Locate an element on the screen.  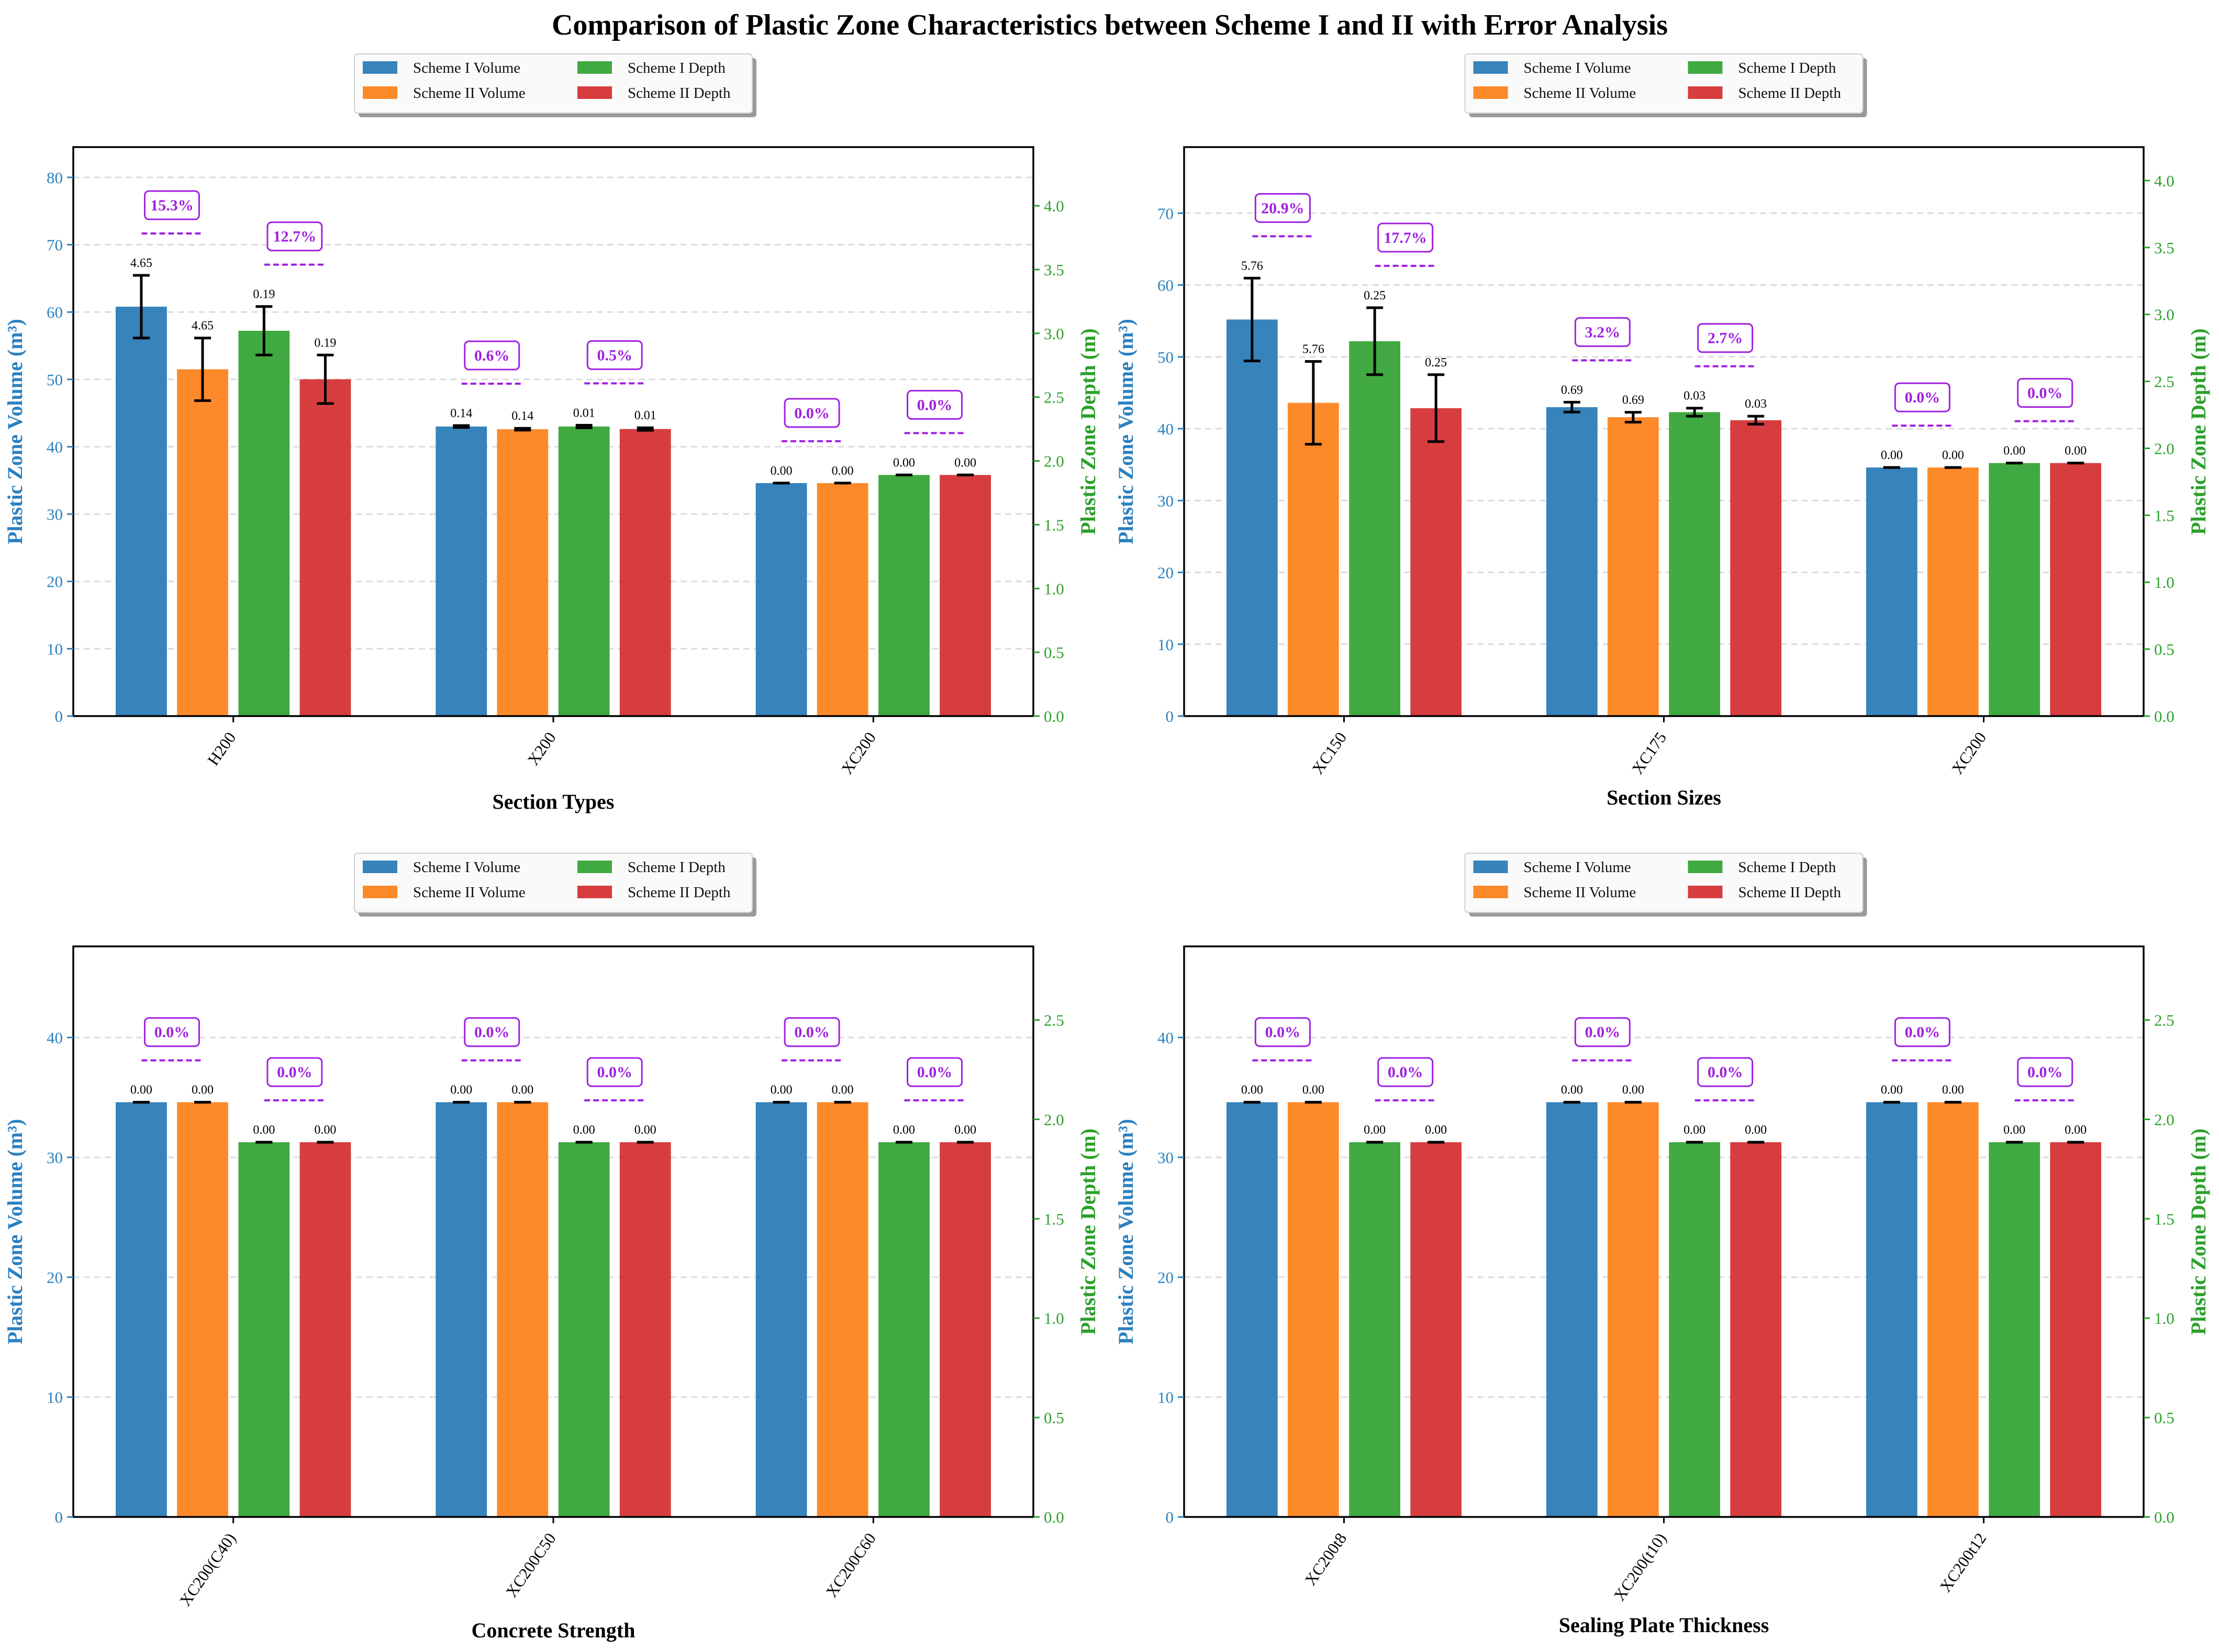
left-tick-label: 20 is located at coordinates (1165, 1277).